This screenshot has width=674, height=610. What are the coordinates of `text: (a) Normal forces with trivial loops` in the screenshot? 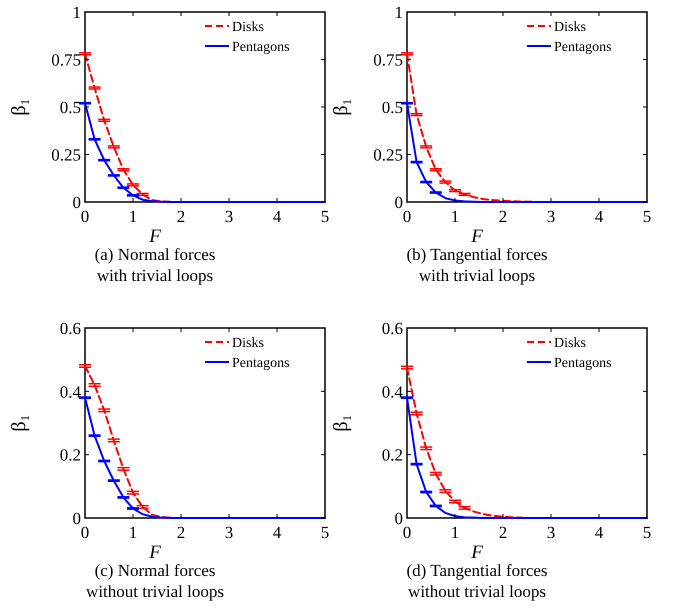 It's located at (155, 265).